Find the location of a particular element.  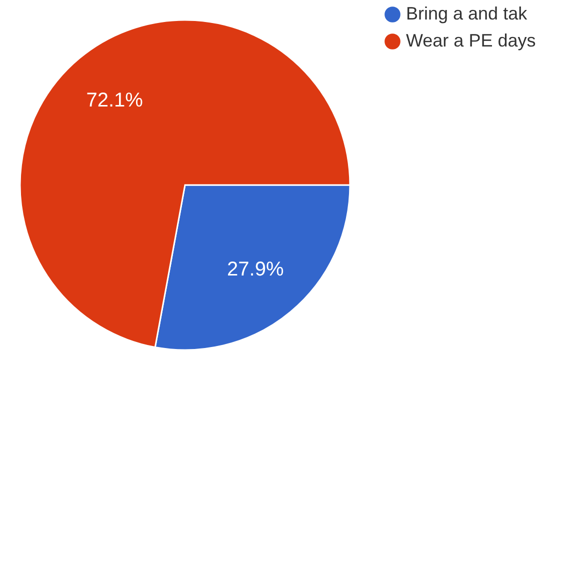

data-label: 27.9% is located at coordinates (255, 269).